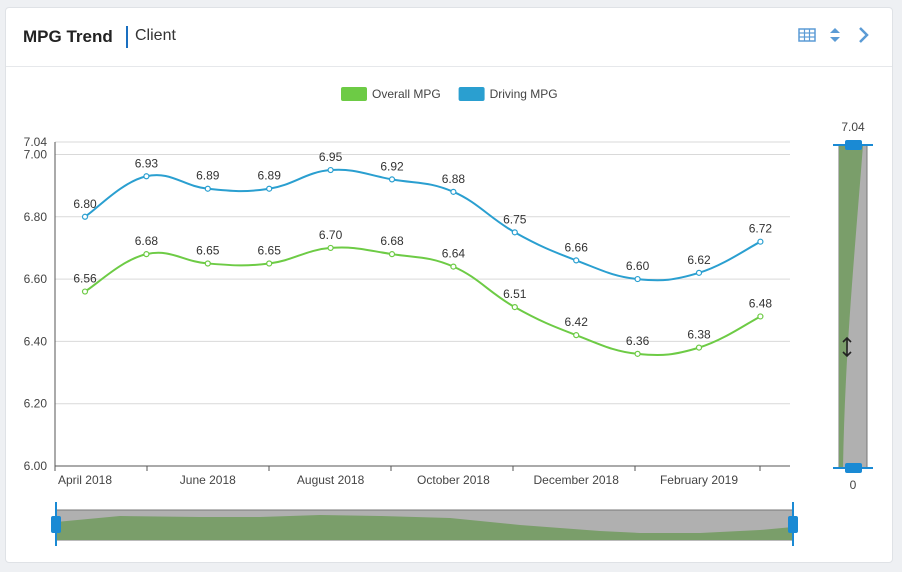  Describe the element at coordinates (36, 154) in the screenshot. I see `y-tick-label: 7.00` at that location.